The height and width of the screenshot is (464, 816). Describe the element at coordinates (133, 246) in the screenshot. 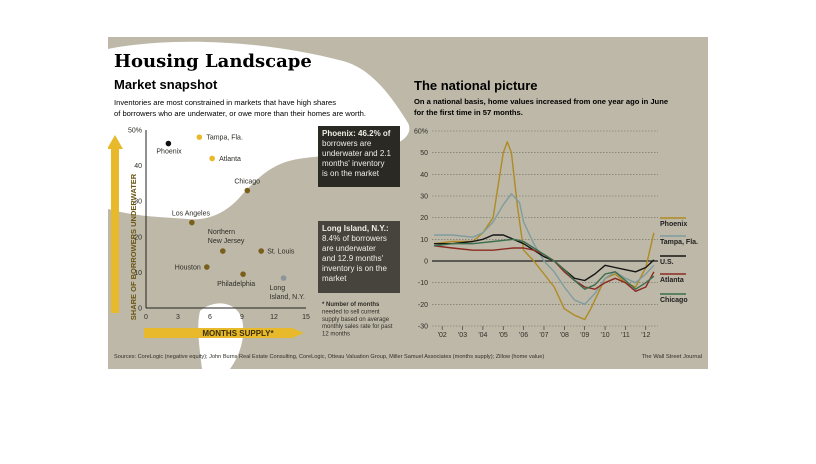

I see `y-axis-label: SHARE OF BORROWERS UNDERWATER` at that location.